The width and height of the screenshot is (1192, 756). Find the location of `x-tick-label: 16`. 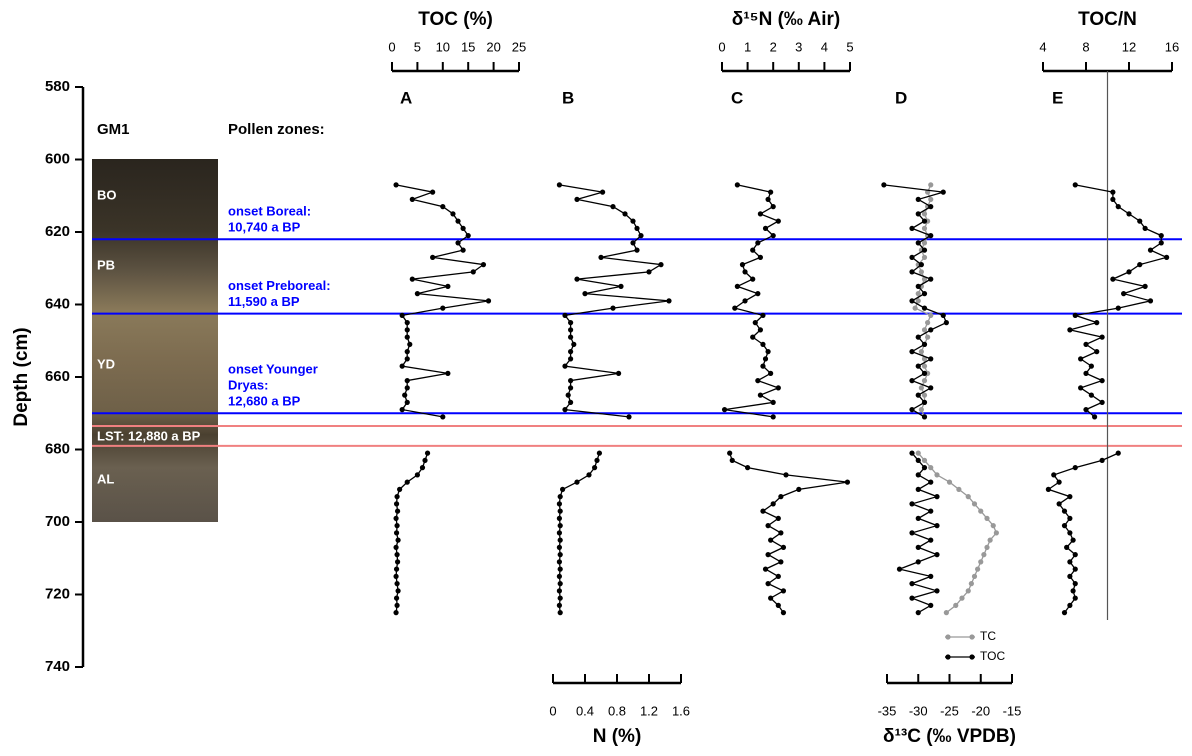

x-tick-label: 16 is located at coordinates (1172, 46).